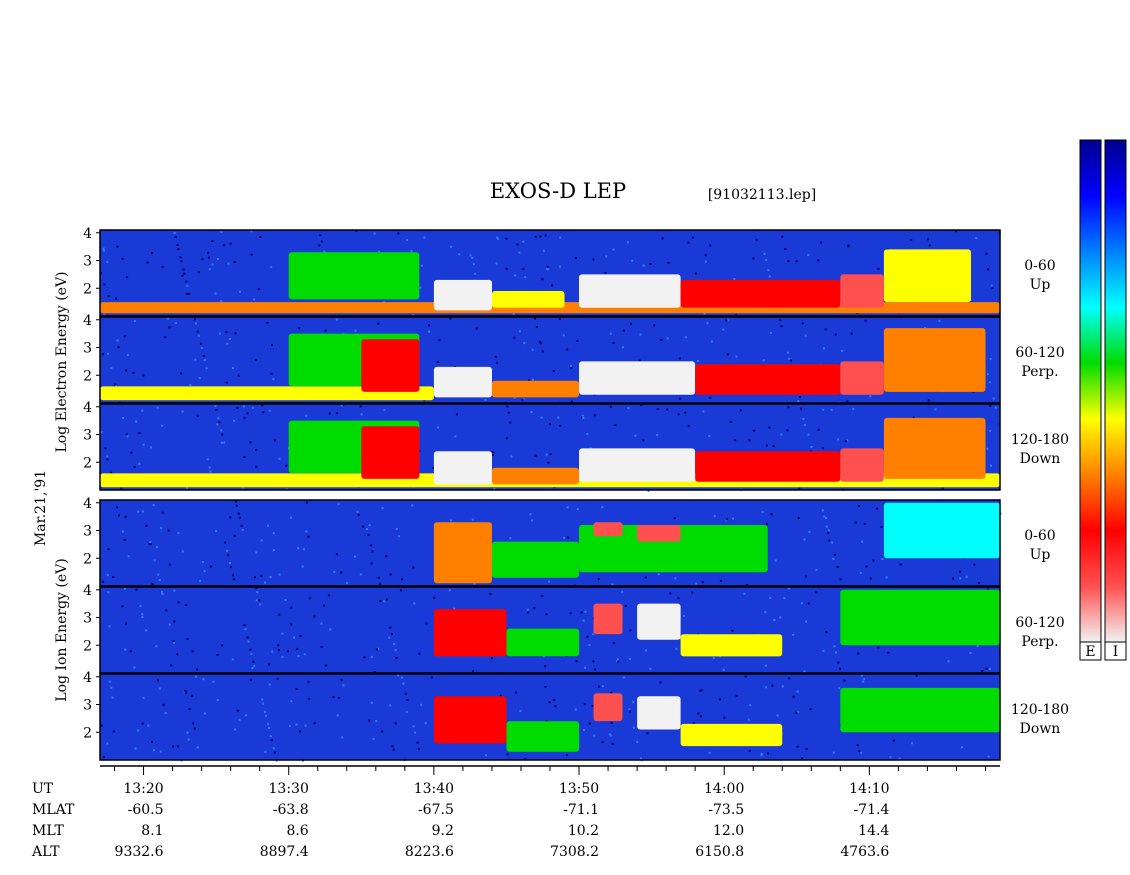 This screenshot has height=875, width=1130. I want to click on panel-e-down, so click(550, 447).